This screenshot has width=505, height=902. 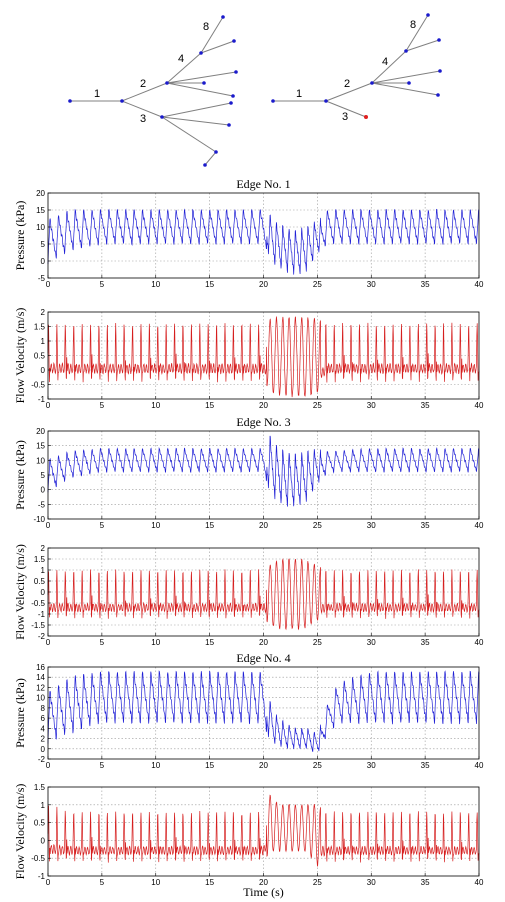 I want to click on y-tick-label: -5, so click(x=42, y=278).